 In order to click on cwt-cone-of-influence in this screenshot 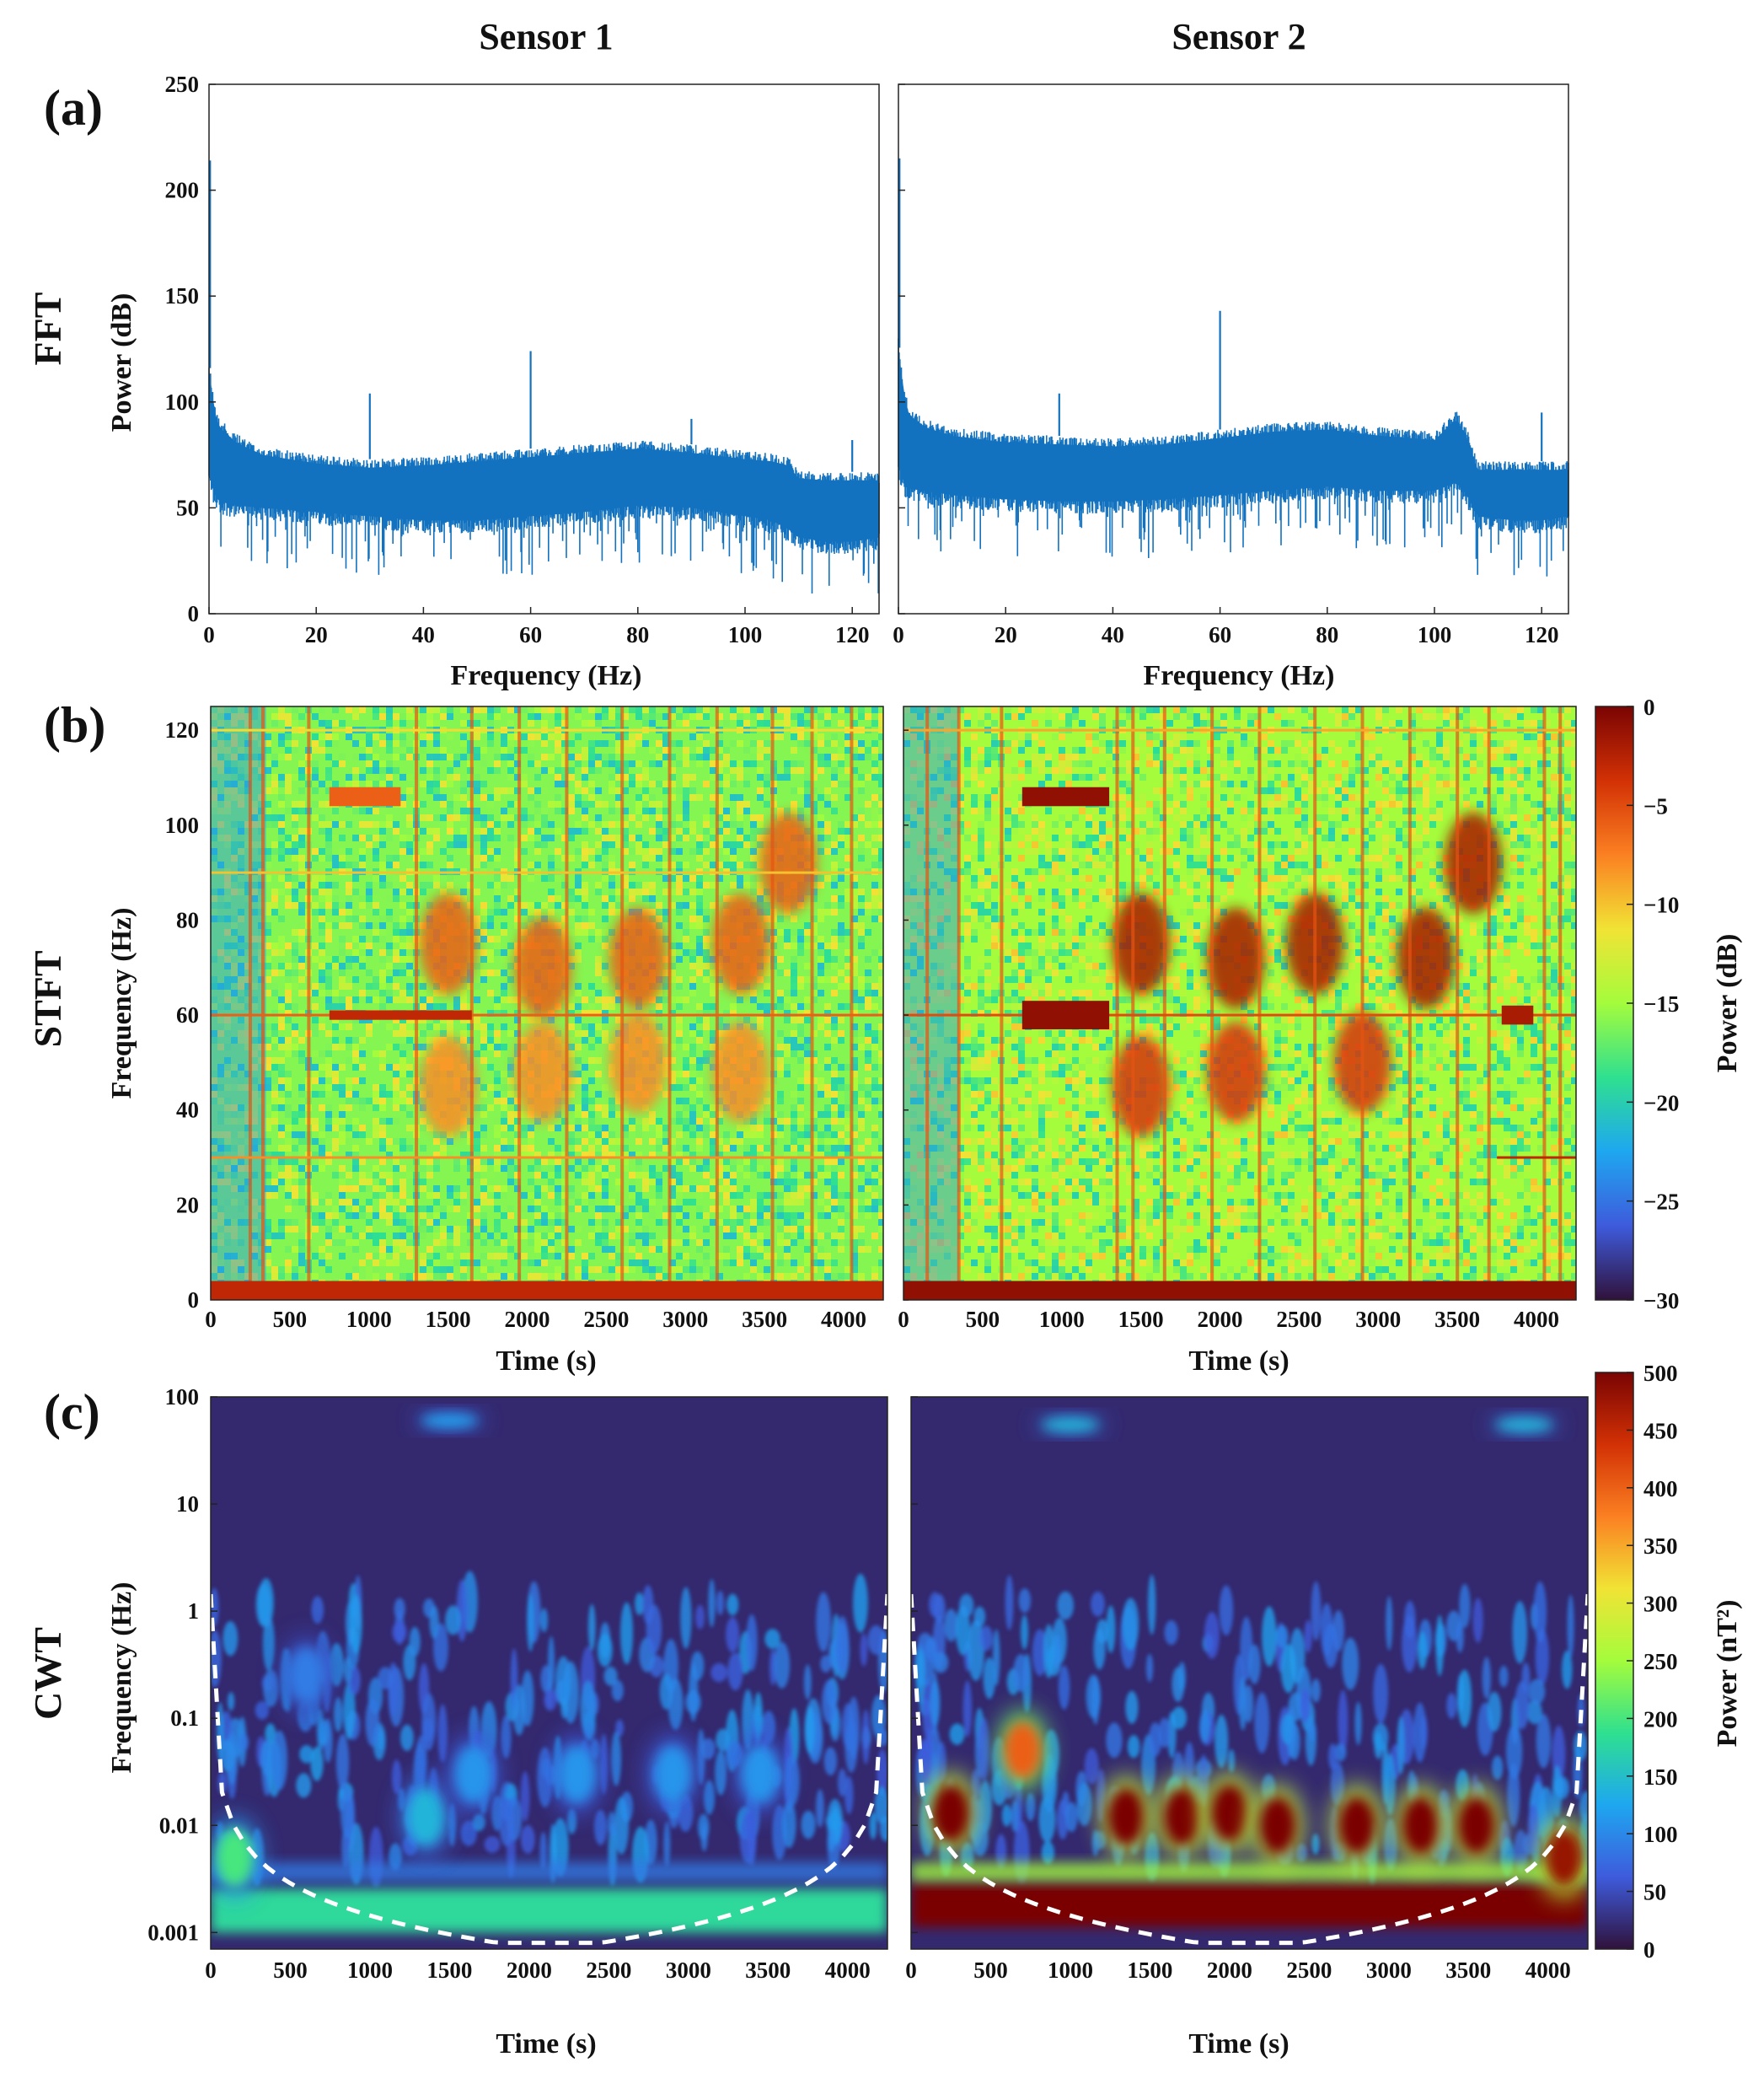, I will do `click(549, 1770)`.